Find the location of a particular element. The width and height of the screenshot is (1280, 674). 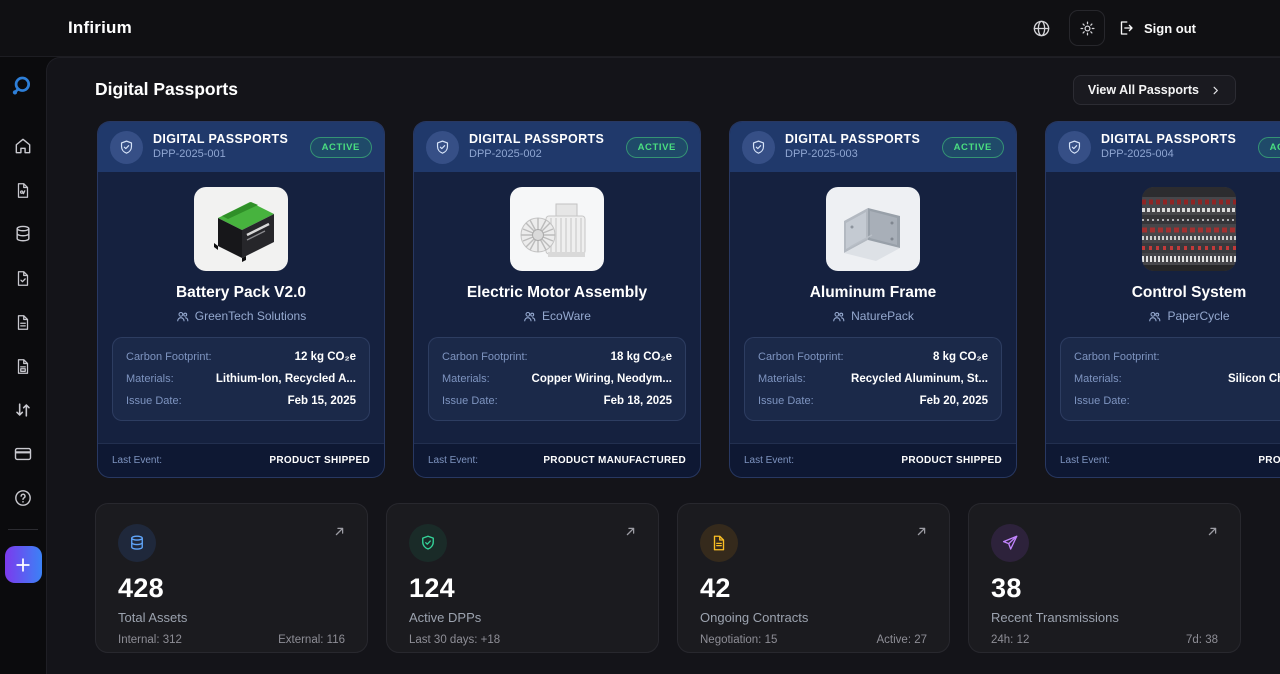

carbon-value: 8 kg CO₂e is located at coordinates (960, 357).